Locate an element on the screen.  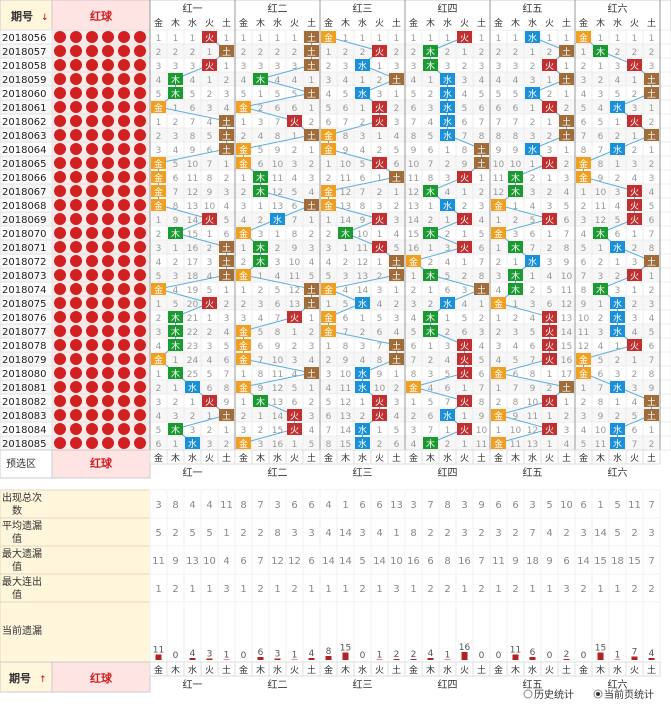
stat-value: 9 is located at coordinates (515, 561).